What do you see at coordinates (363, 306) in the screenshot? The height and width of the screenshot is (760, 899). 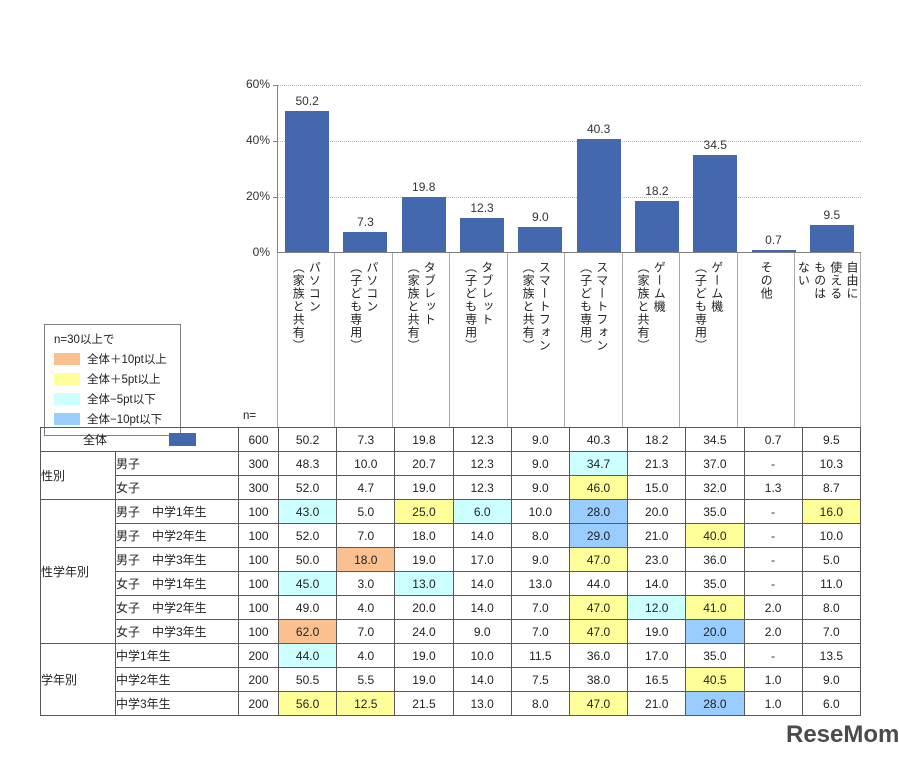 I see `category-label: パソコン （子ども専用）` at bounding box center [363, 306].